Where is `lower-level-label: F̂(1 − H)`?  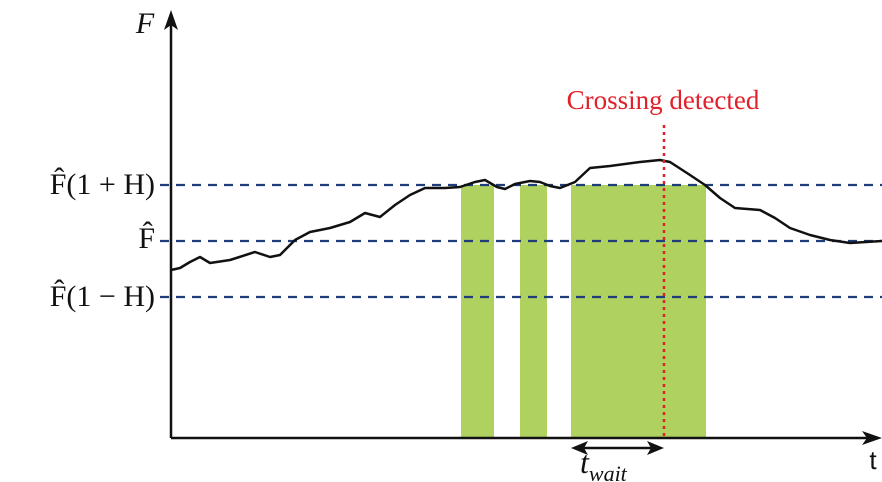
lower-level-label: F̂(1 − H) is located at coordinates (102, 296).